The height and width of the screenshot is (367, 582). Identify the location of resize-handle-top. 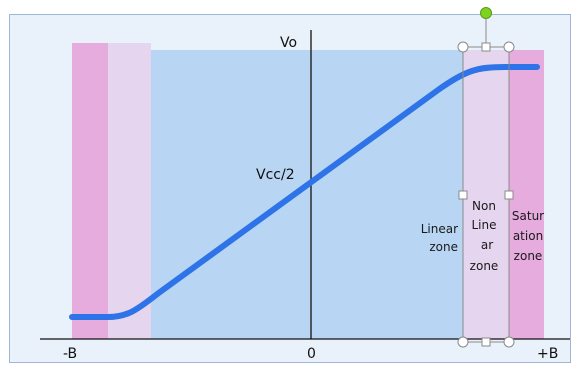
(486, 47).